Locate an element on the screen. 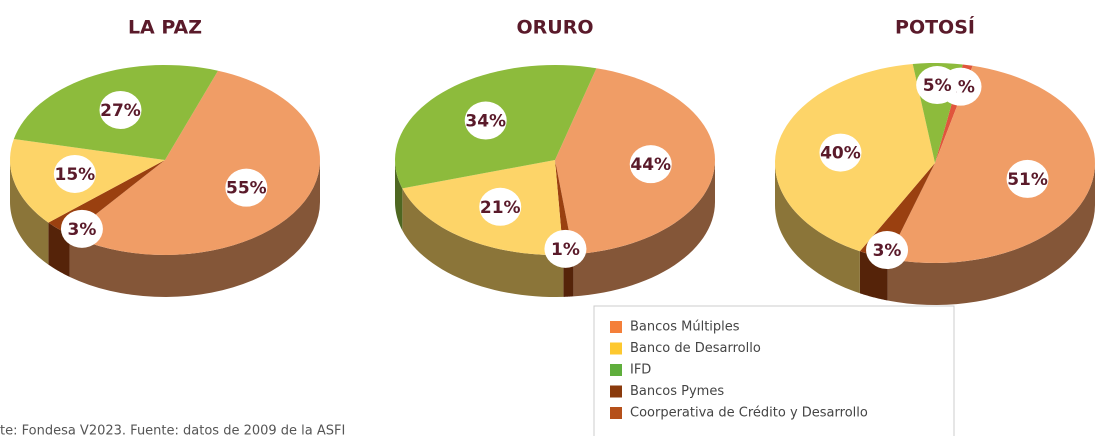 The width and height of the screenshot is (1097, 436). data-label: 34% is located at coordinates (485, 122).